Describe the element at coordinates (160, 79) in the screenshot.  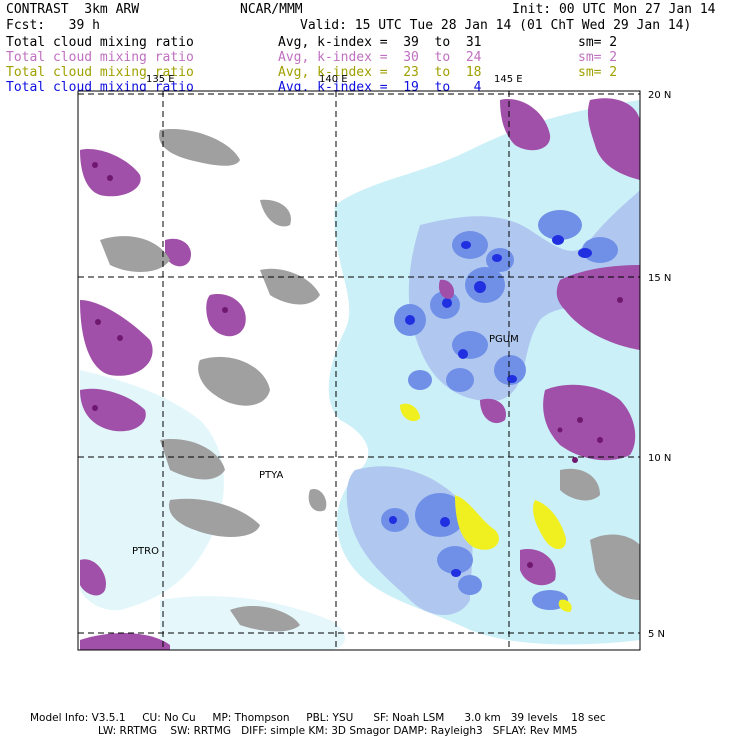
I see `lon-label-135e: 135 E` at that location.